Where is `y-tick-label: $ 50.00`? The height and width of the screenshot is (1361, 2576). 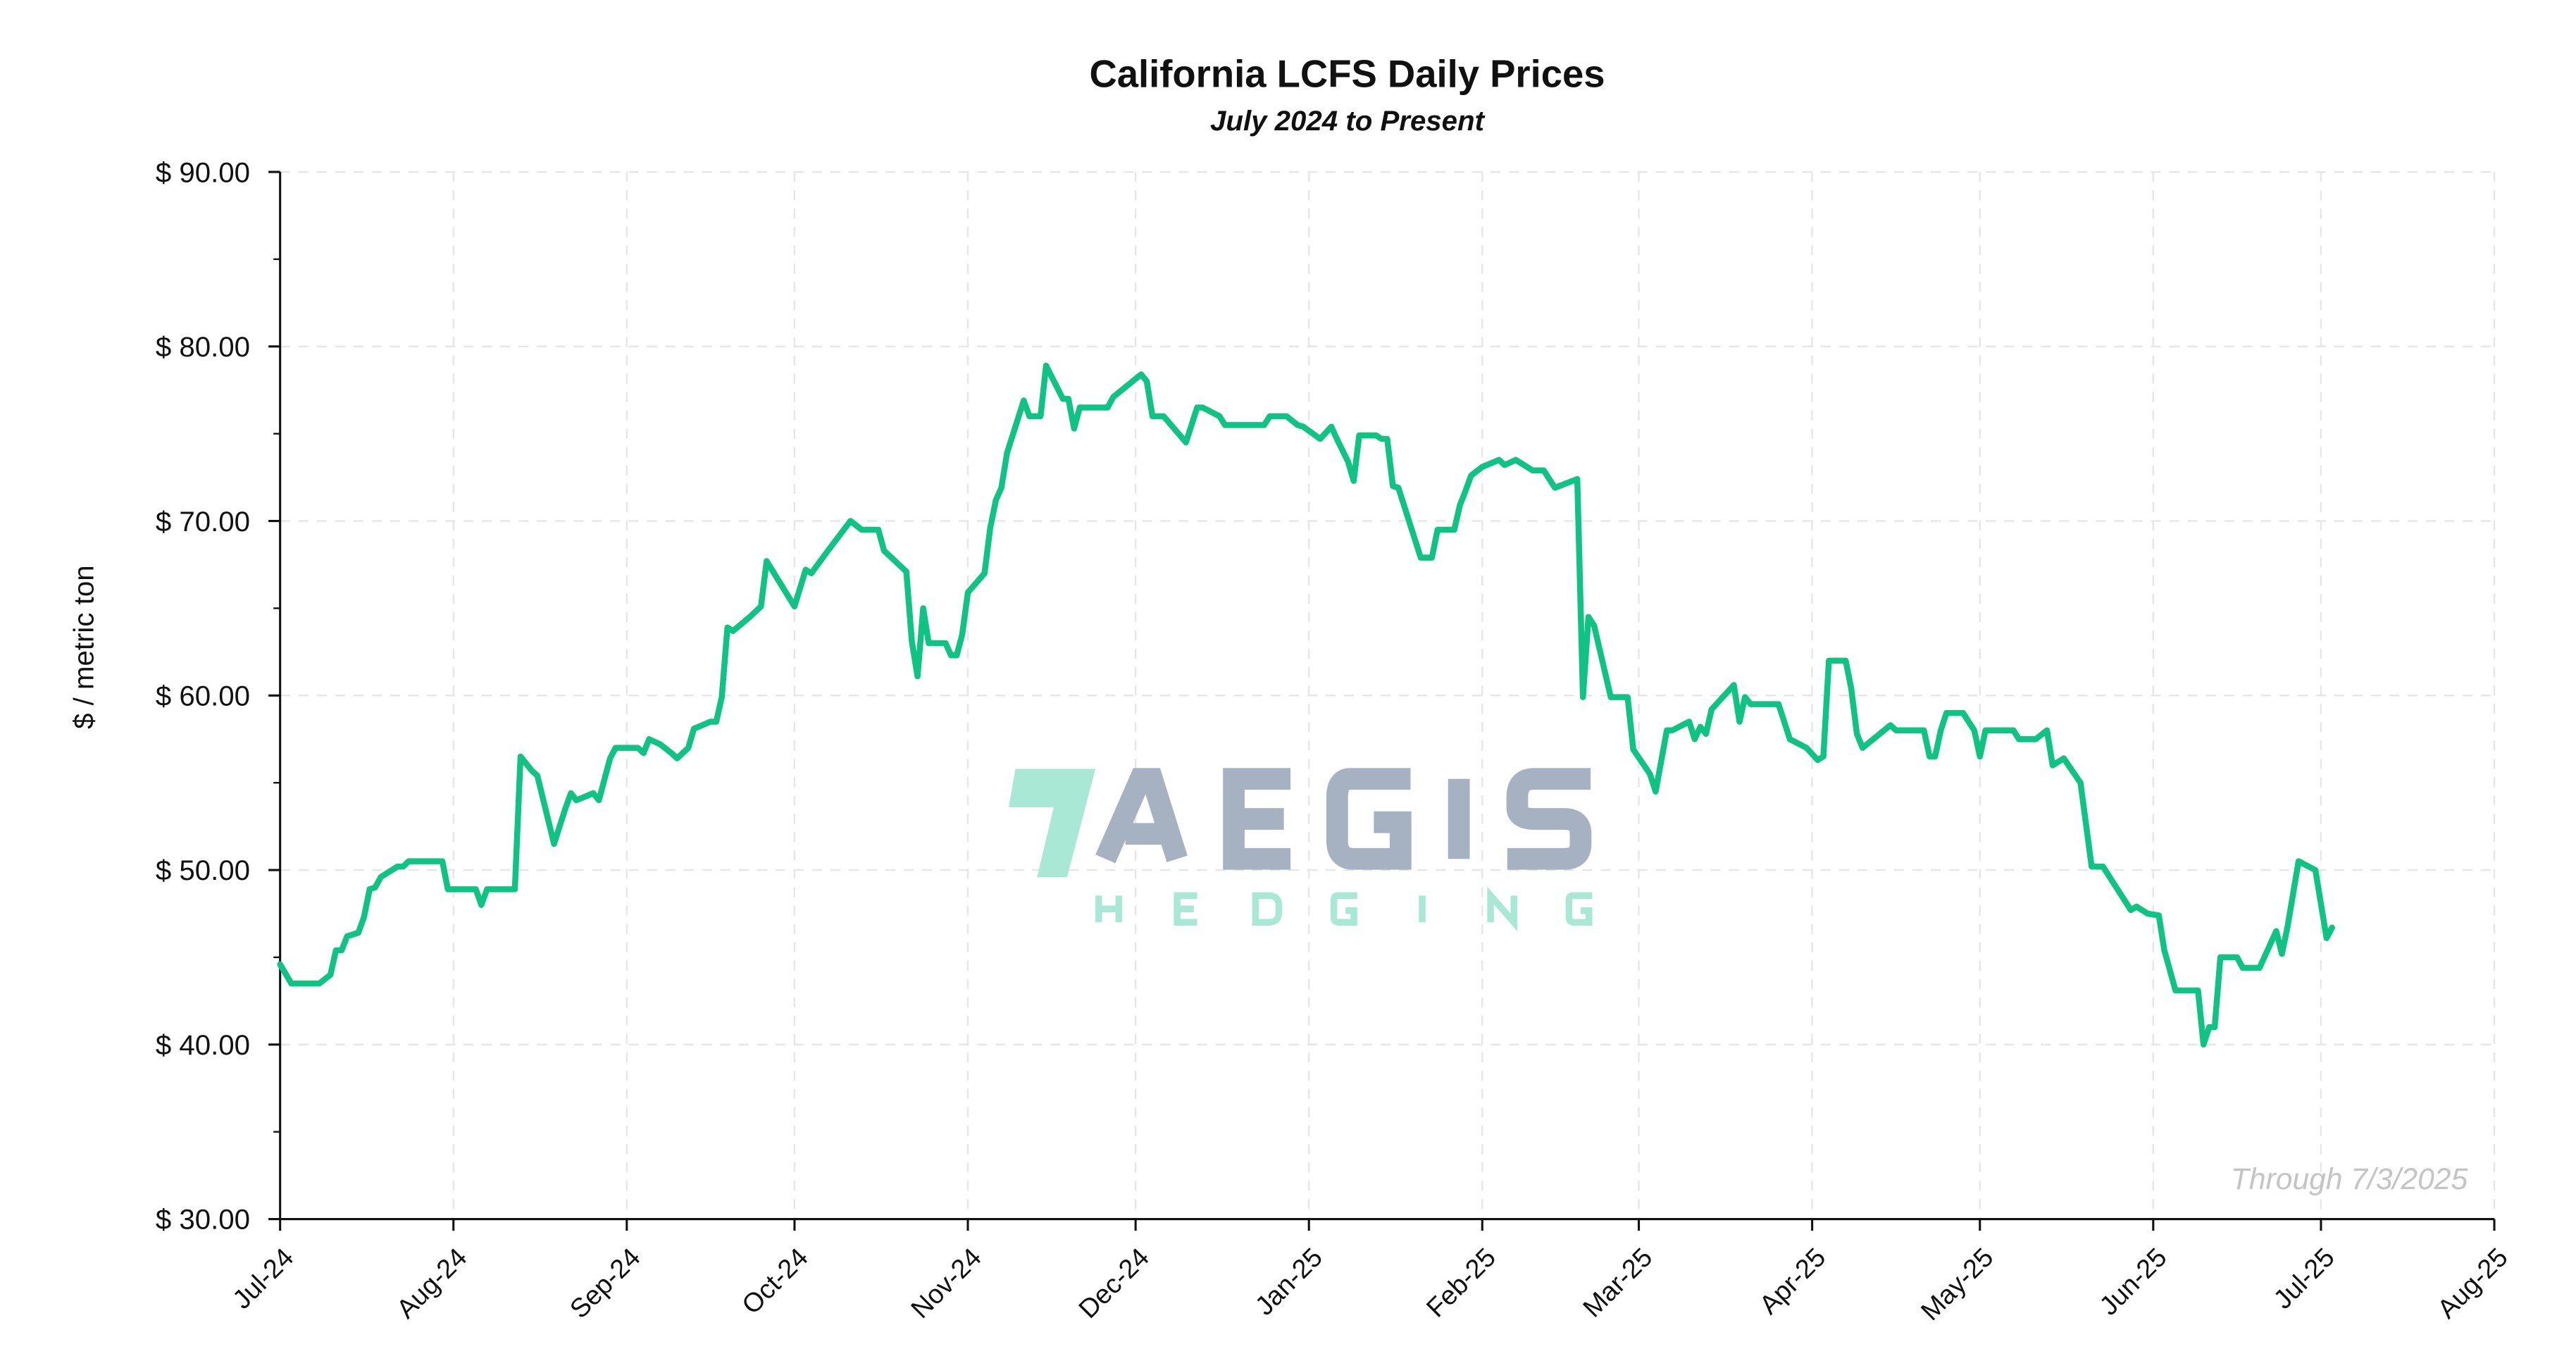
y-tick-label: $ 50.00 is located at coordinates (203, 870).